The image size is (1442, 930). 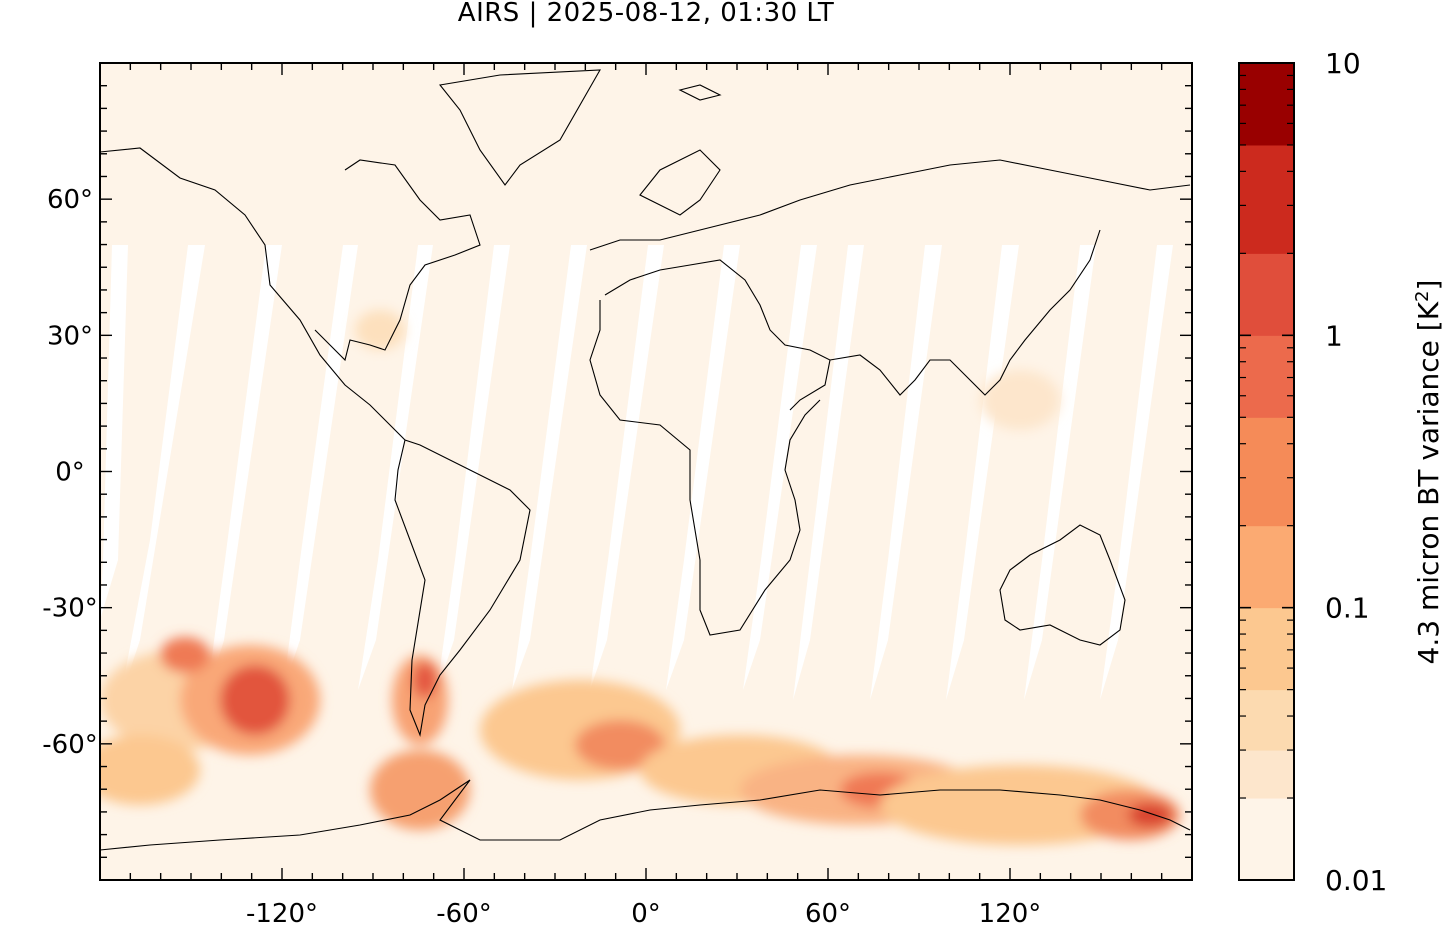 What do you see at coordinates (70, 200) in the screenshot?
I see `y-tick-label: 60°` at bounding box center [70, 200].